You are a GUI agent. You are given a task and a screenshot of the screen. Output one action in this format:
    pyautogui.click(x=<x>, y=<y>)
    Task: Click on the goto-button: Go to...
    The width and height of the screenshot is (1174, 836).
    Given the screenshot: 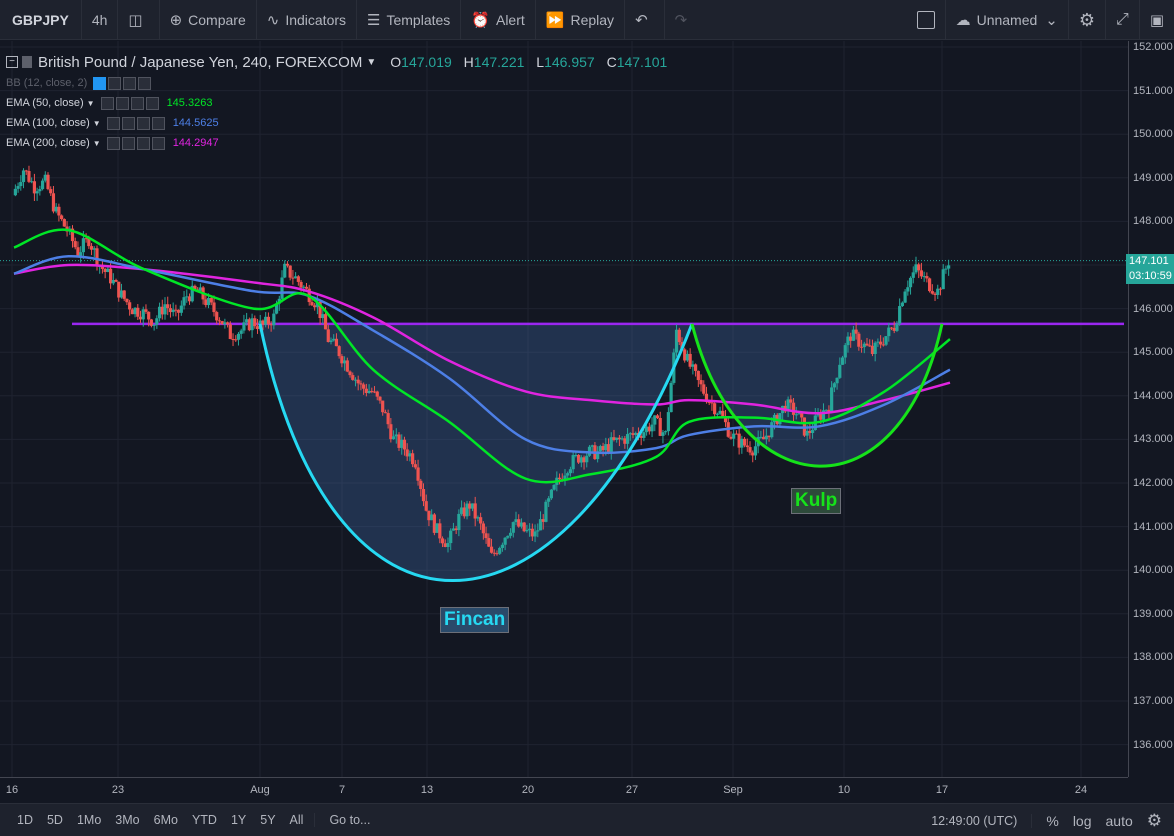 What is the action you would take?
    pyautogui.click(x=345, y=820)
    